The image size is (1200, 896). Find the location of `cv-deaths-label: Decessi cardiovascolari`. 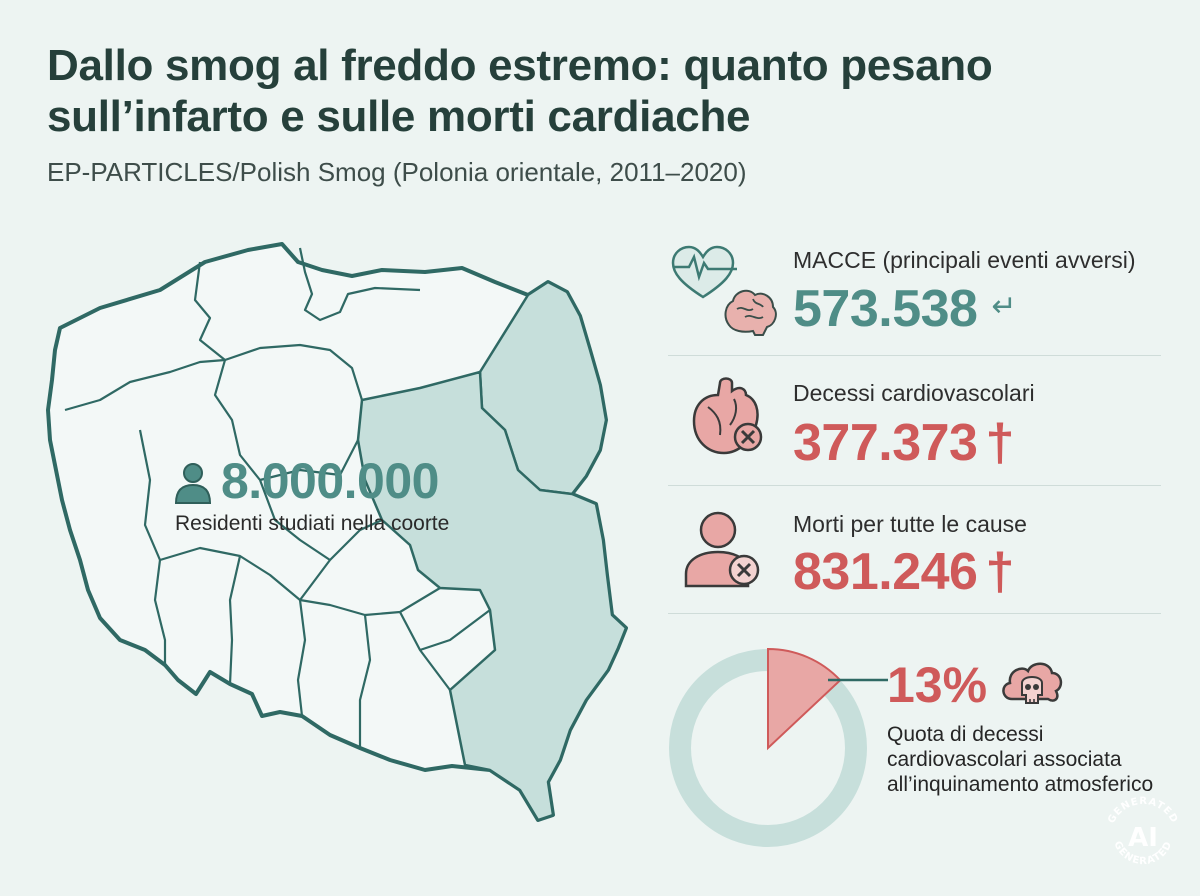

cv-deaths-label: Decessi cardiovascolari is located at coordinates (914, 393).